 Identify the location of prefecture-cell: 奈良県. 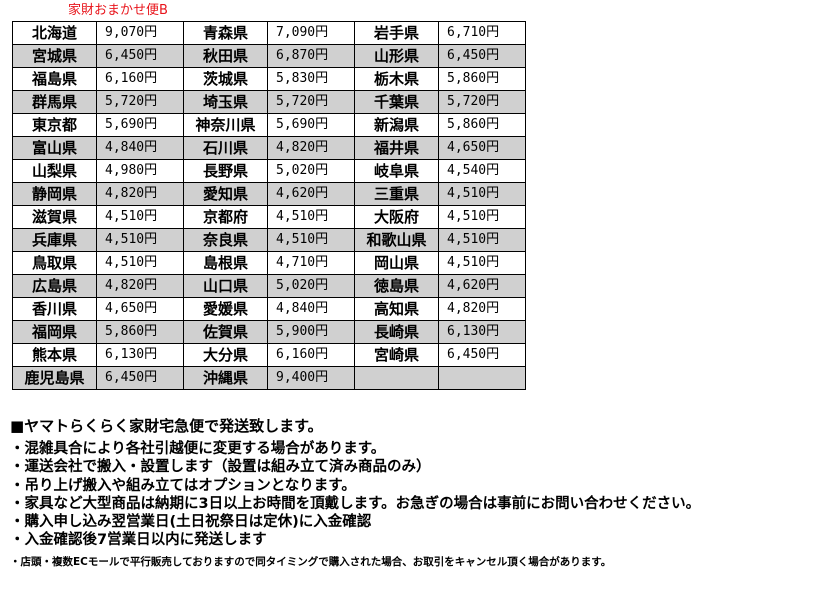
(225, 240).